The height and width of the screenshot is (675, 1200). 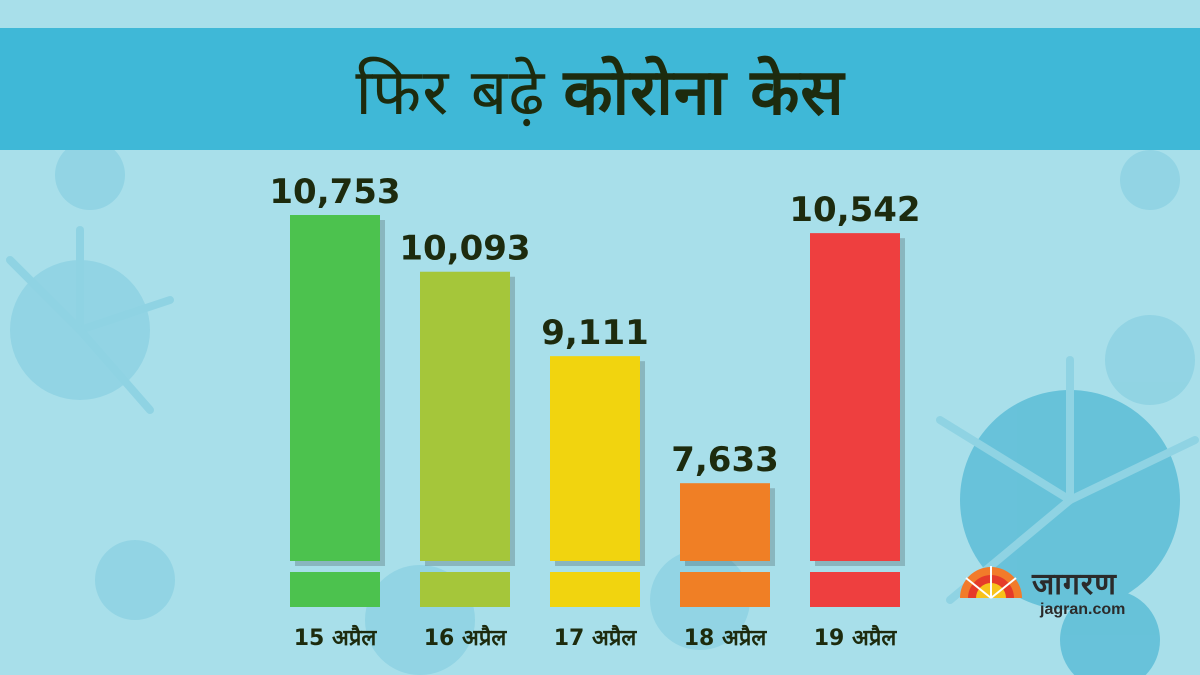 I want to click on category-label: 16 अप्रैल, so click(x=466, y=637).